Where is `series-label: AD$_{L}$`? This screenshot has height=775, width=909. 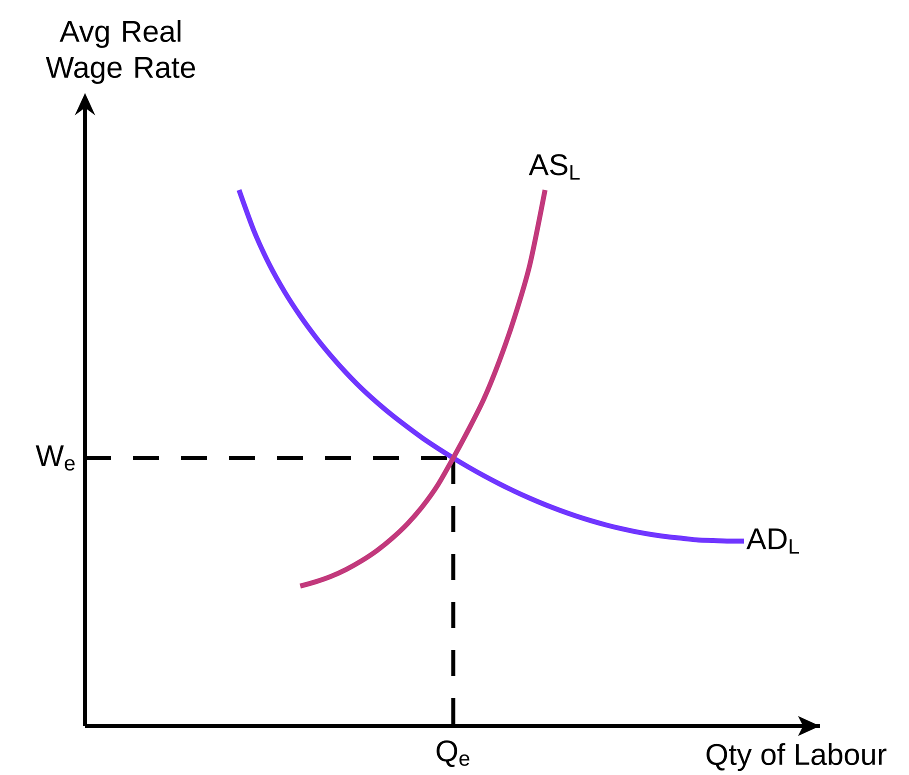 series-label: AD$_{L}$ is located at coordinates (773, 541).